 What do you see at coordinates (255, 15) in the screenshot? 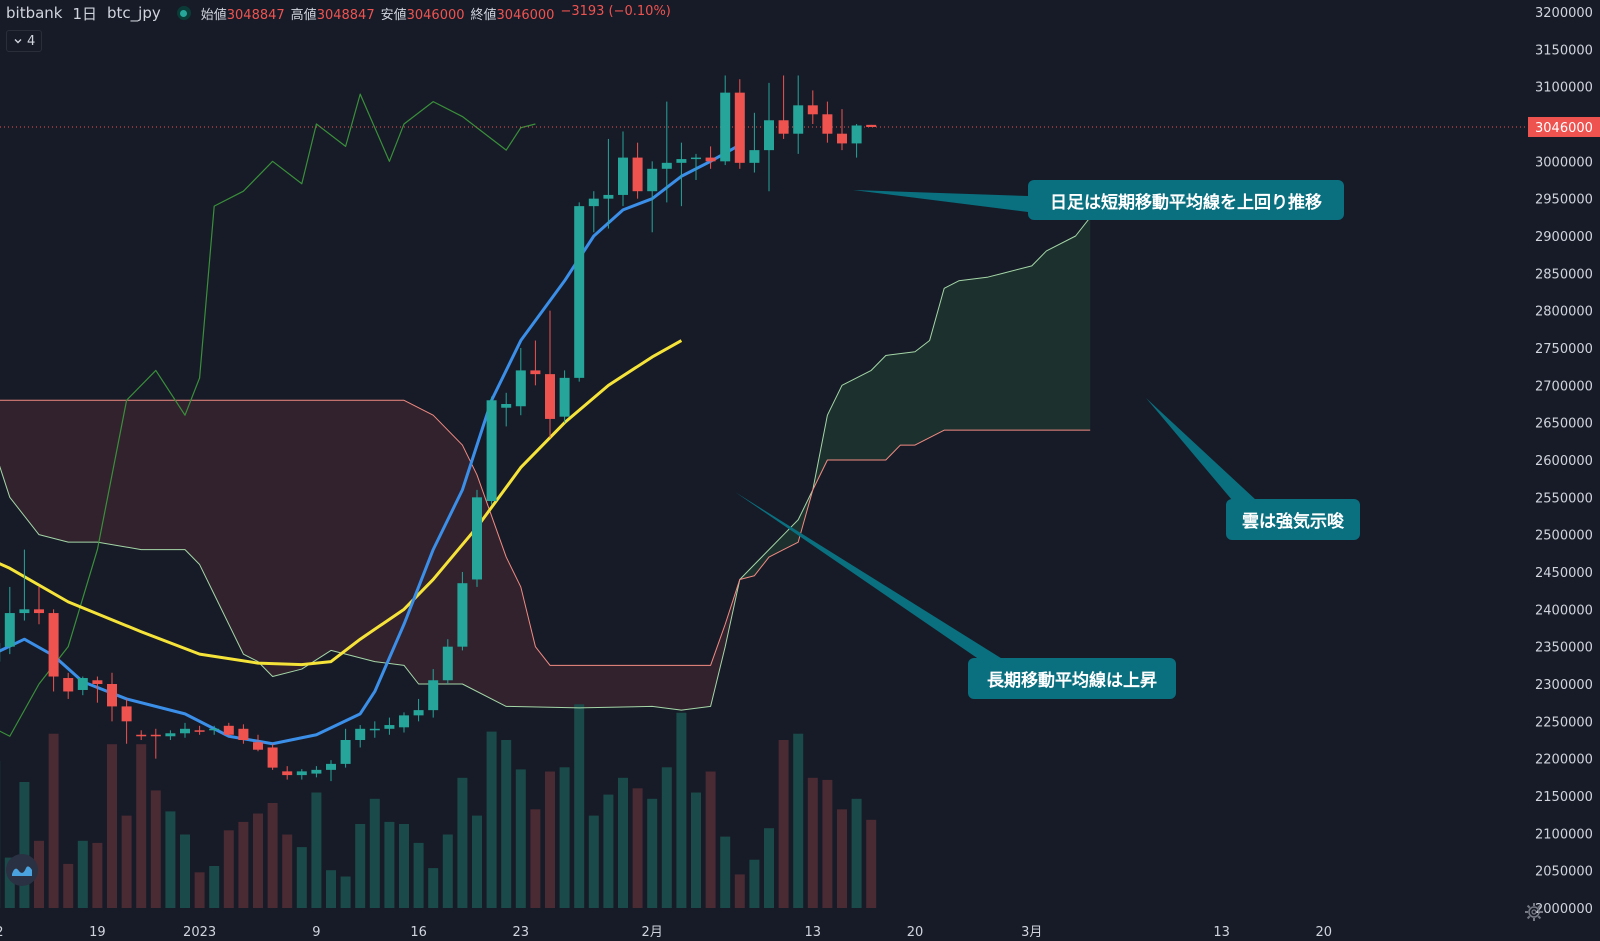
I see `open-value: 3048847` at bounding box center [255, 15].